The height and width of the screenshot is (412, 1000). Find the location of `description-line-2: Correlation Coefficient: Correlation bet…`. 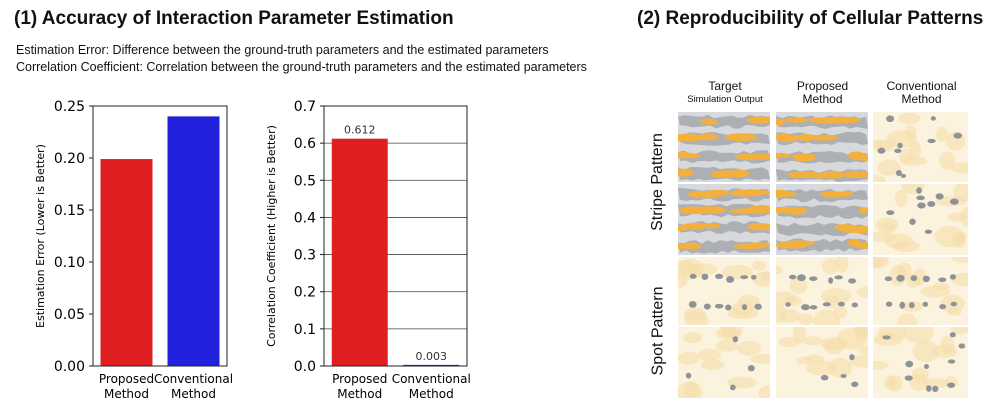

description-line-2: Correlation Coefficient: Correlation bet… is located at coordinates (301, 67).